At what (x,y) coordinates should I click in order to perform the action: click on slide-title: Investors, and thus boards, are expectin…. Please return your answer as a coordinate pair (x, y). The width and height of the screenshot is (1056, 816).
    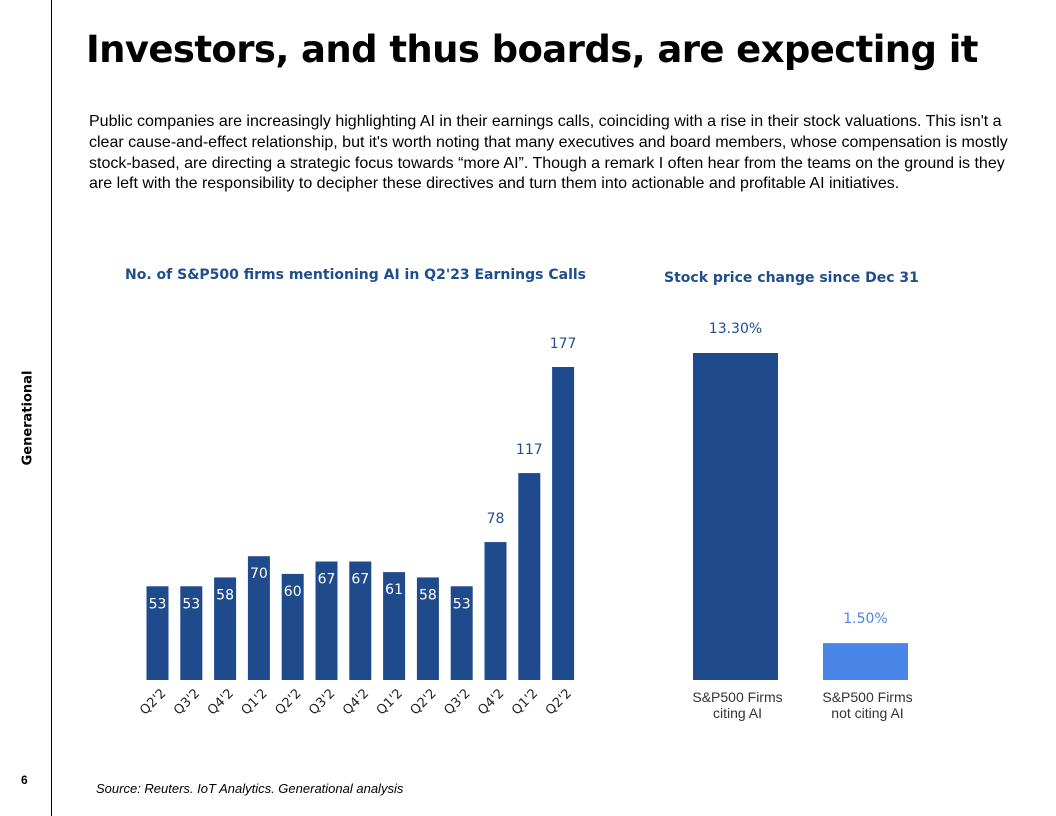
    Looking at the image, I should click on (532, 49).